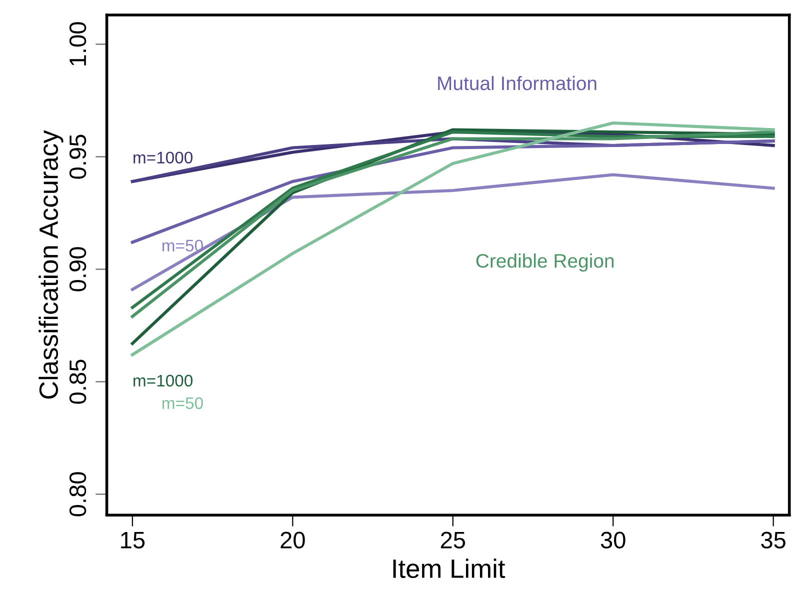 The width and height of the screenshot is (803, 599). Describe the element at coordinates (517, 83) in the screenshot. I see `annotation: Mutual Information` at that location.